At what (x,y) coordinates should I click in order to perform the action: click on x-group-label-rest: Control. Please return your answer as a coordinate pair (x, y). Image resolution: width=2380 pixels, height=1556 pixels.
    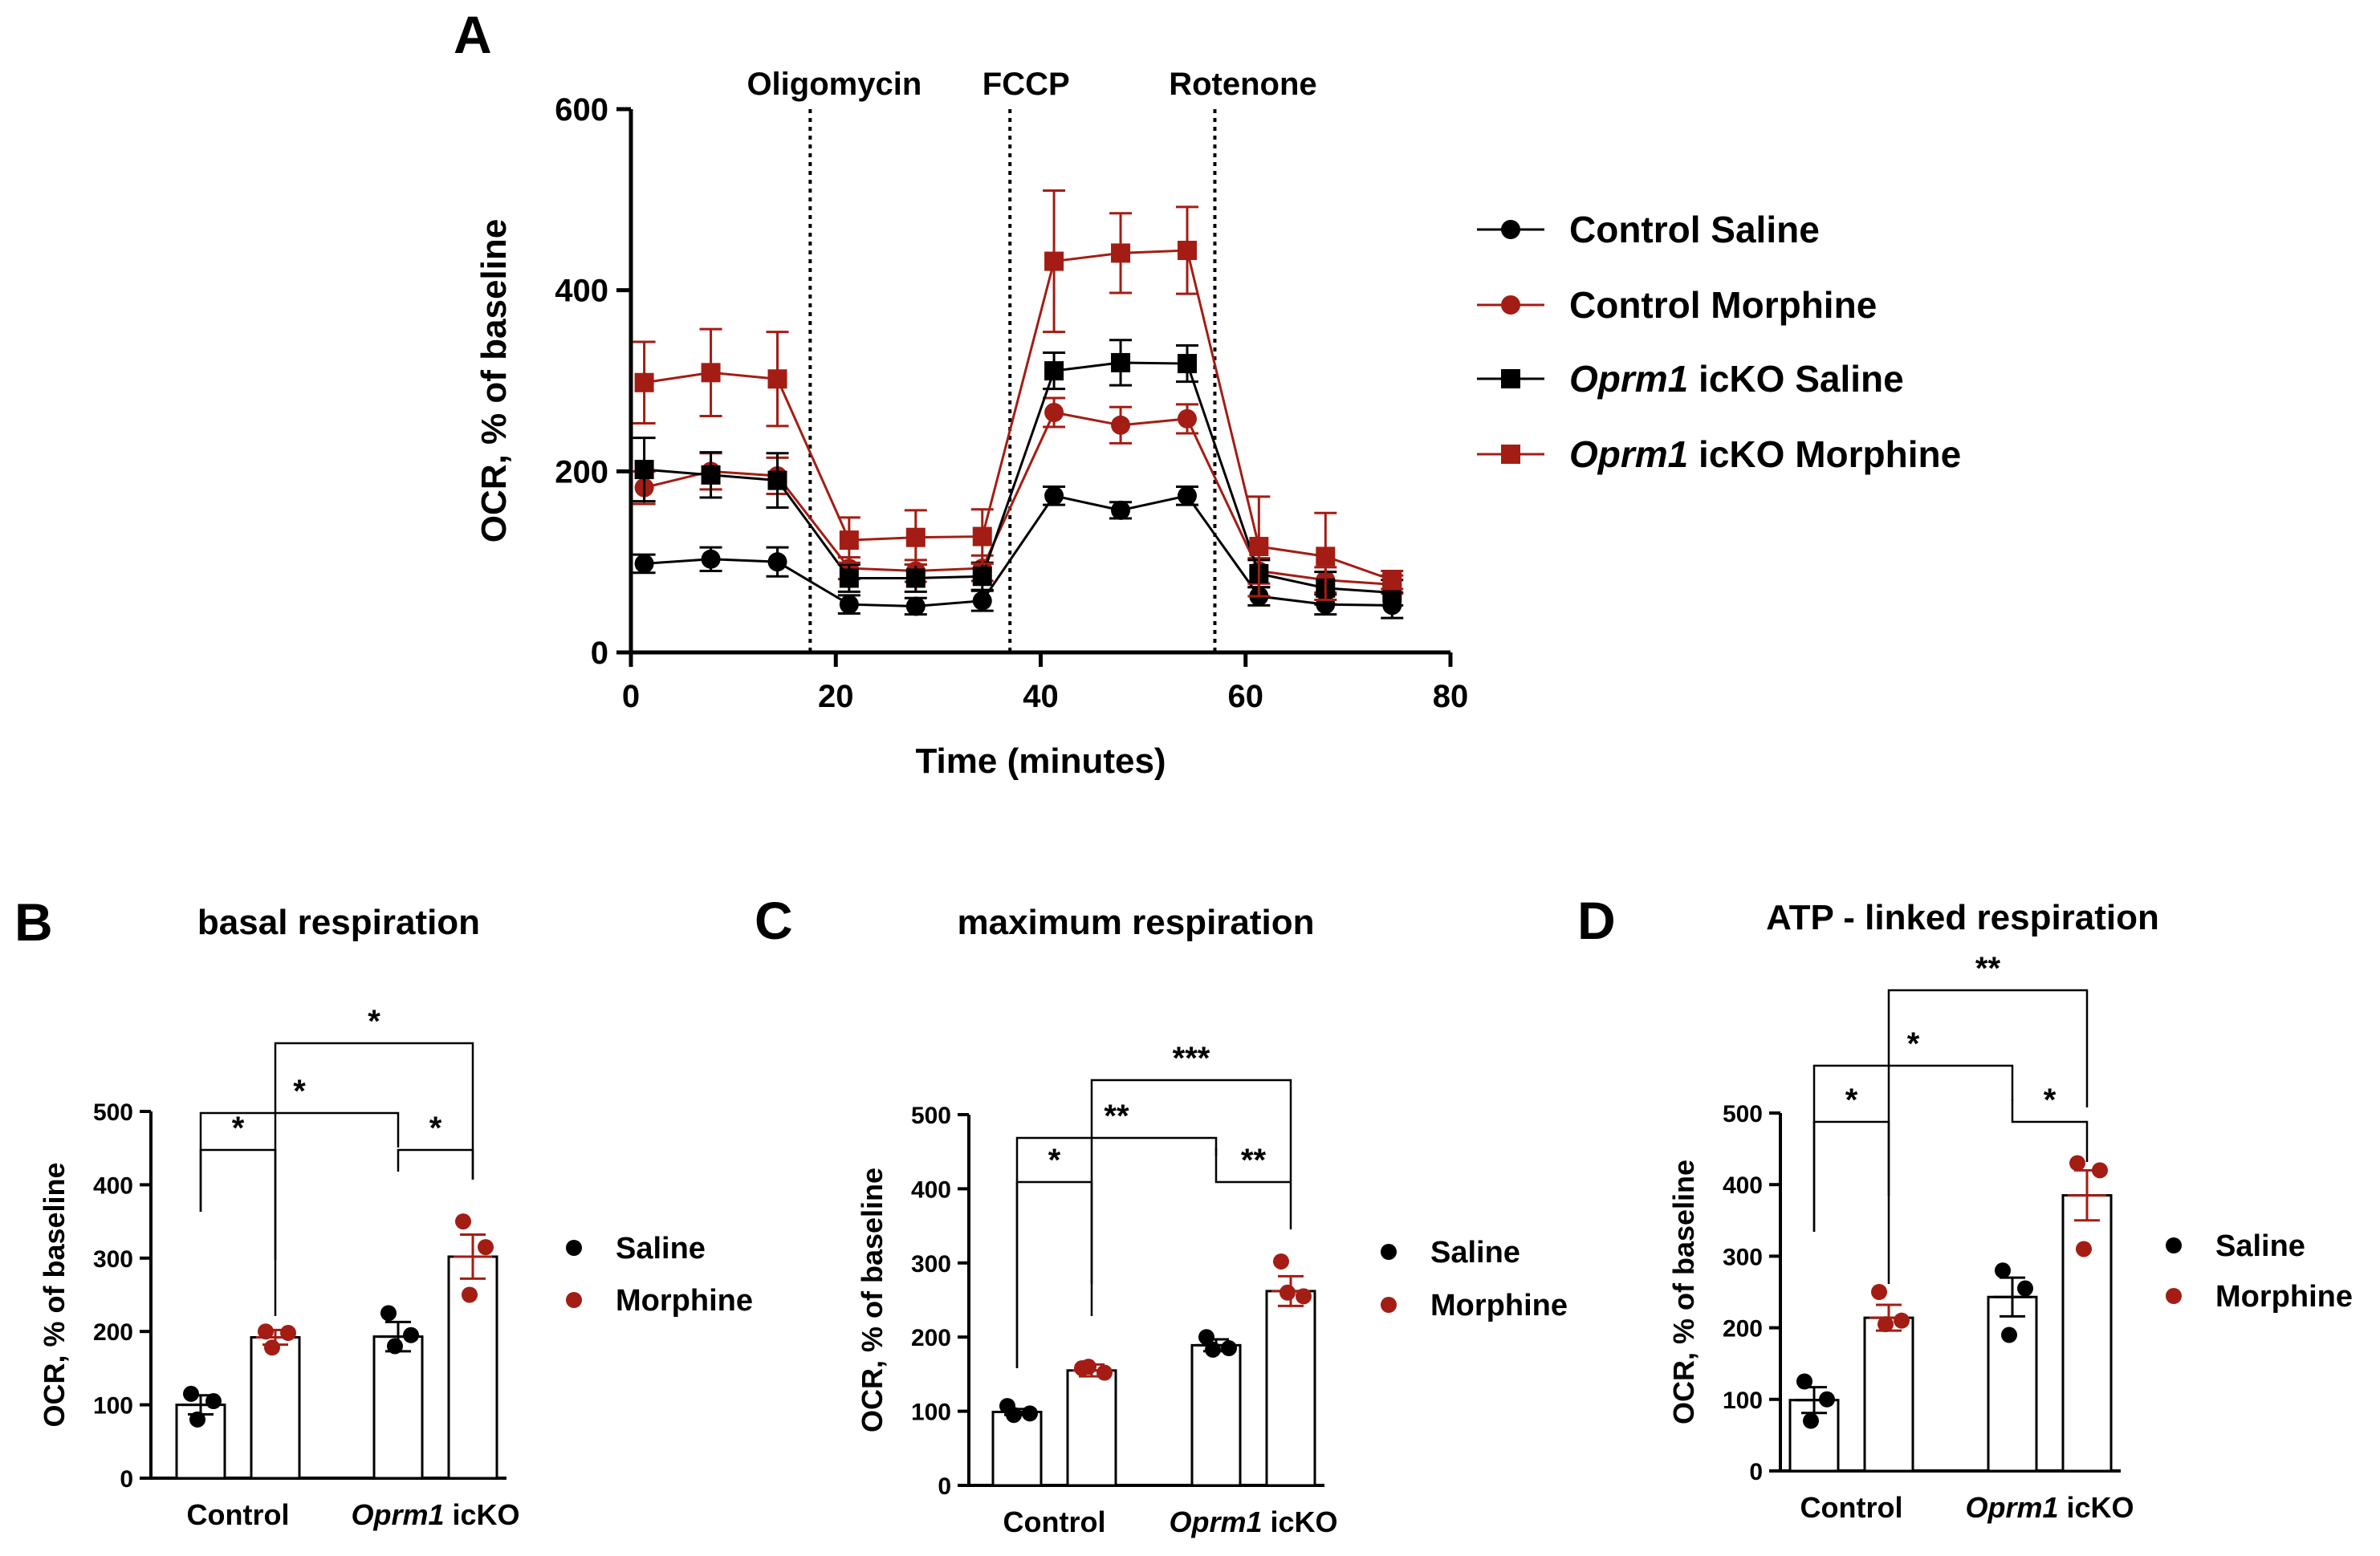
    Looking at the image, I should click on (1851, 1507).